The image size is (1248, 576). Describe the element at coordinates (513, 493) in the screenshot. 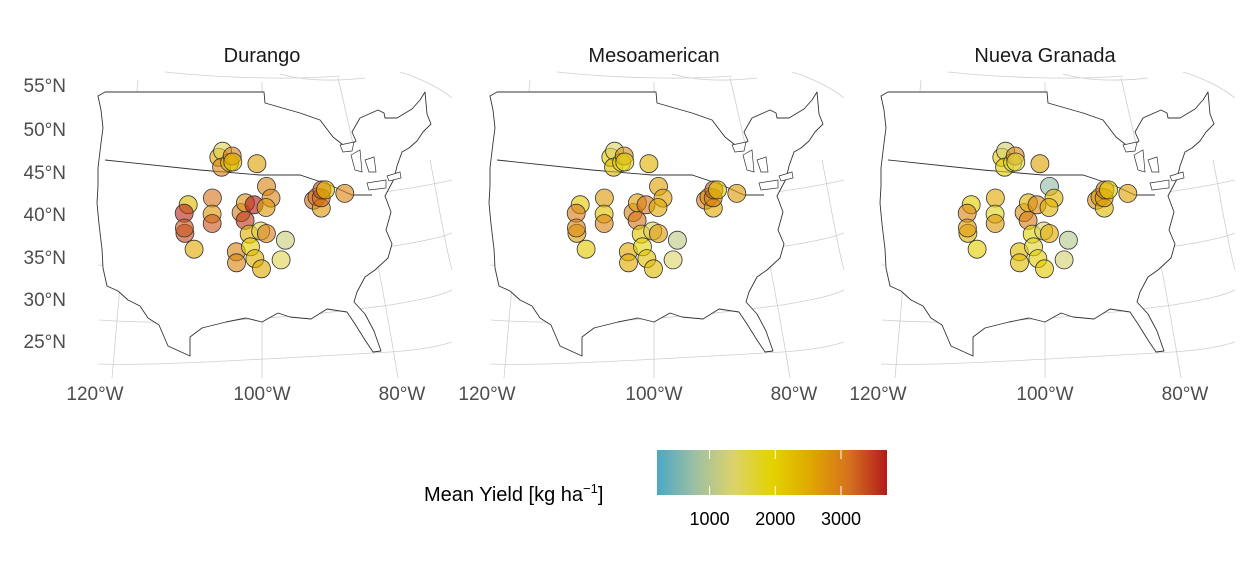

I see `legend-title: Mean Yield [kg ha−1]` at that location.